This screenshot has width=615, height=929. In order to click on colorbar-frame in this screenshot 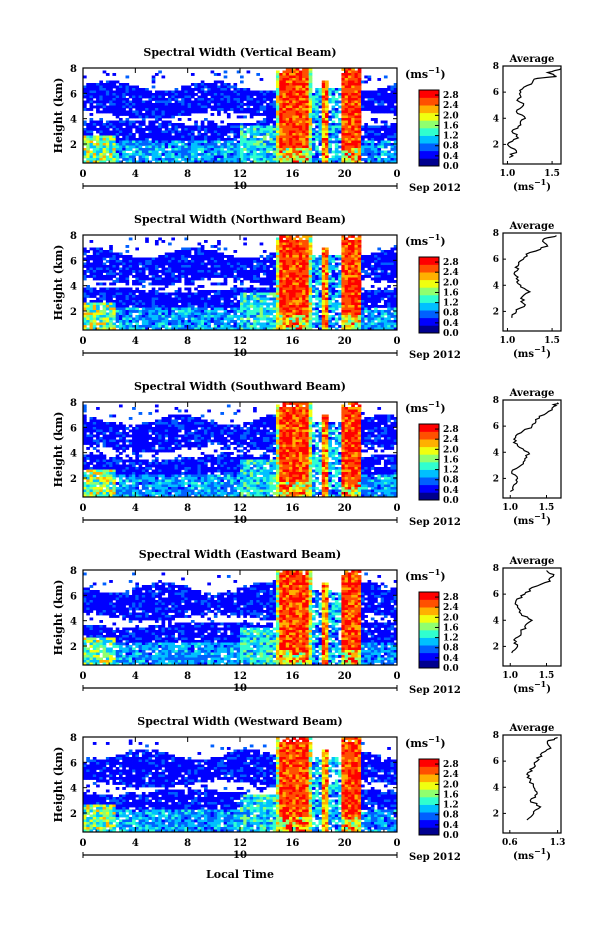, I will do `click(429, 128)`.